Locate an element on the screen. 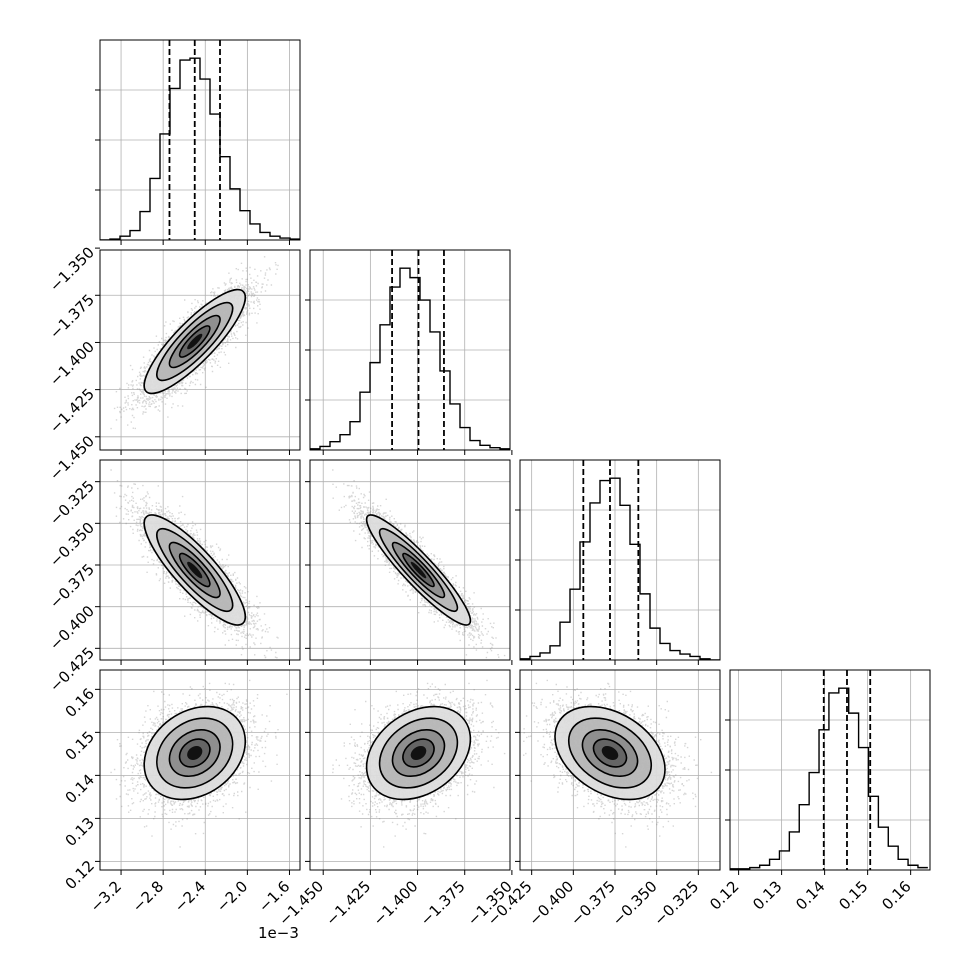  y-tick-label: −1.450 is located at coordinates (72, 458).